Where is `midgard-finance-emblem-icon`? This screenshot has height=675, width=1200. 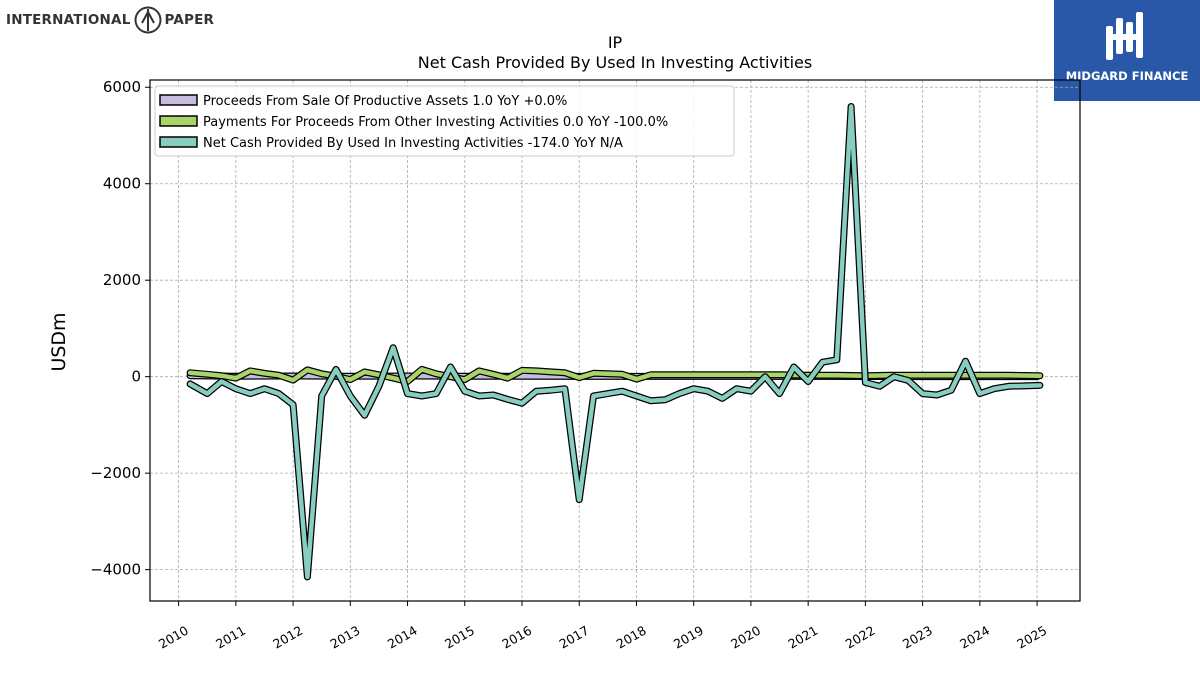
midgard-finance-emblem-icon is located at coordinates (1124, 36).